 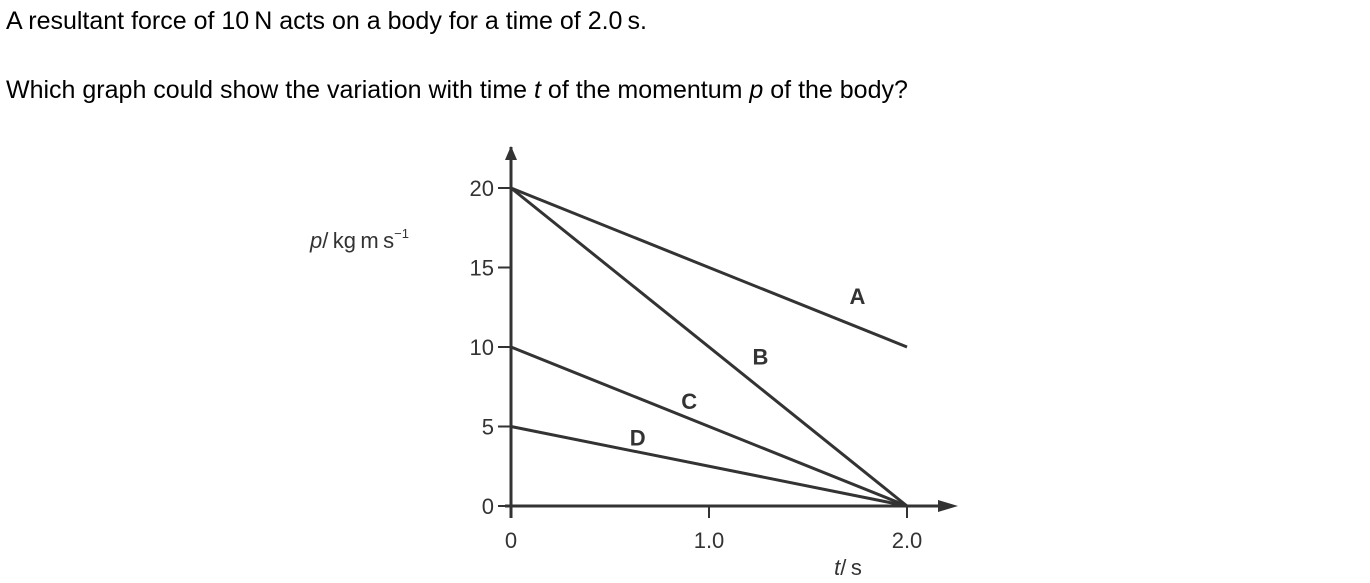 I want to click on y-tick-label-20: 20, so click(x=482, y=188).